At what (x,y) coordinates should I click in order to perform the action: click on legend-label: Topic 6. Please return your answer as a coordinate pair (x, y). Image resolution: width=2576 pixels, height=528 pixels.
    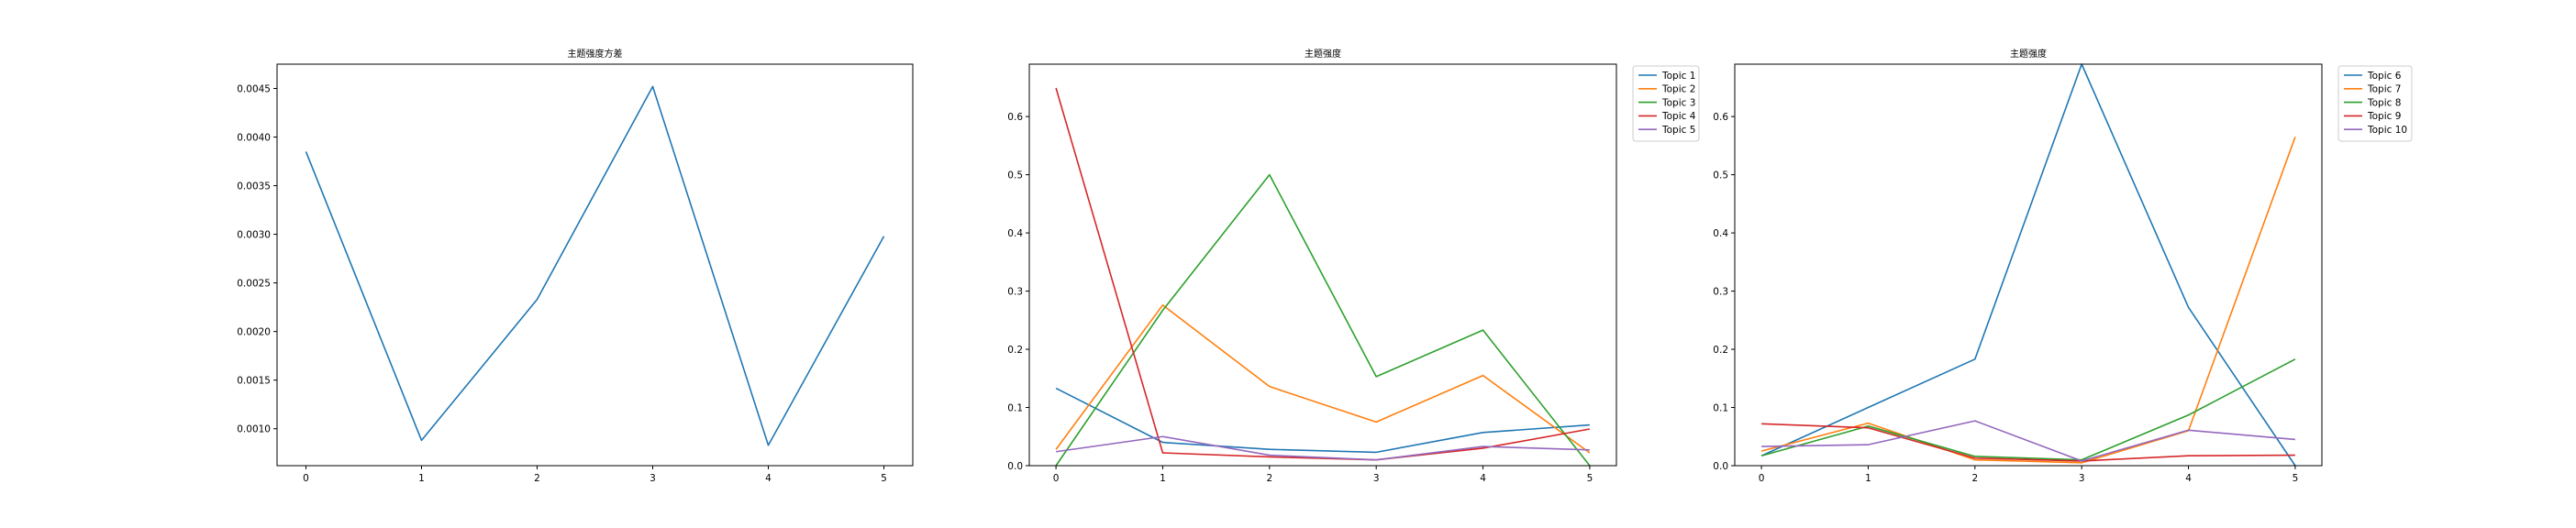
    Looking at the image, I should click on (2384, 76).